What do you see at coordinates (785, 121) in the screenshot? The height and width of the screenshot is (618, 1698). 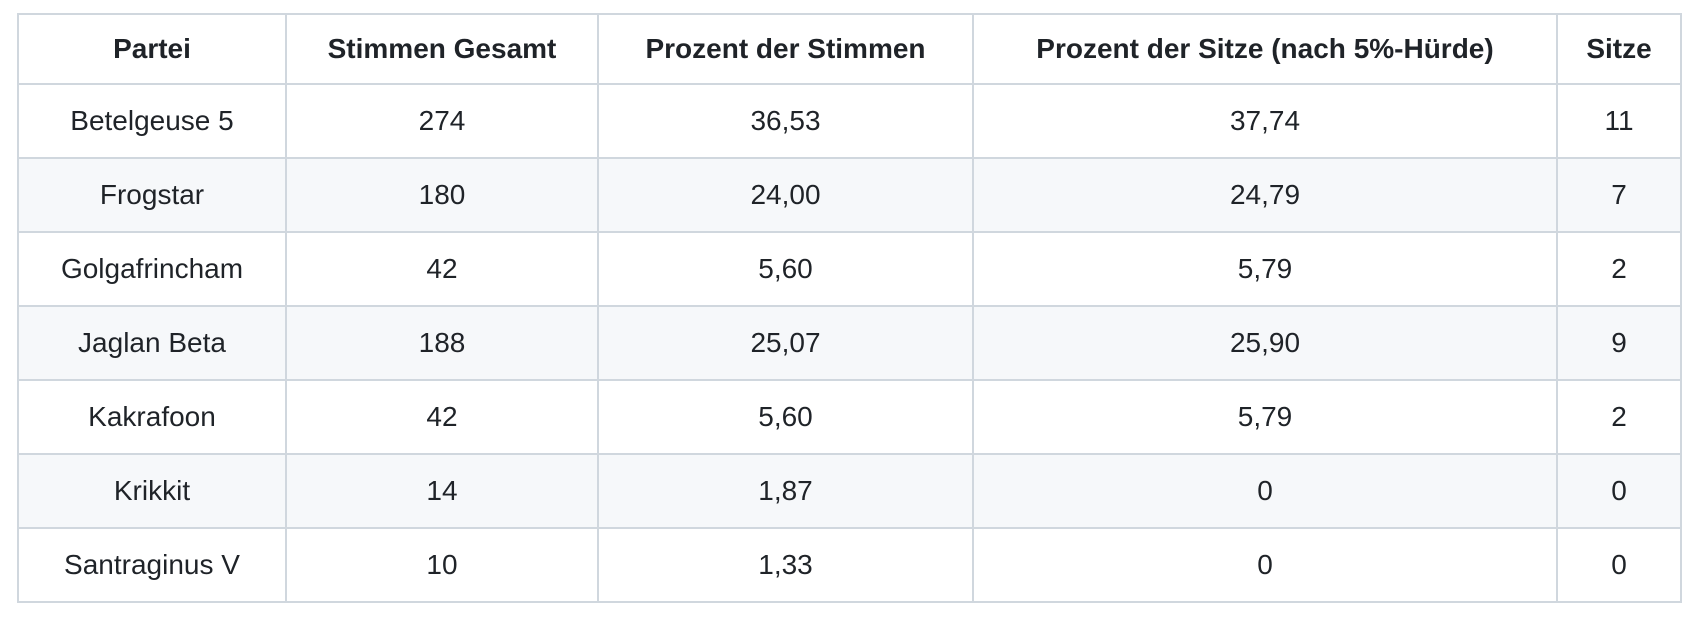 I see `cell-prozent-stimmen: 36,53` at bounding box center [785, 121].